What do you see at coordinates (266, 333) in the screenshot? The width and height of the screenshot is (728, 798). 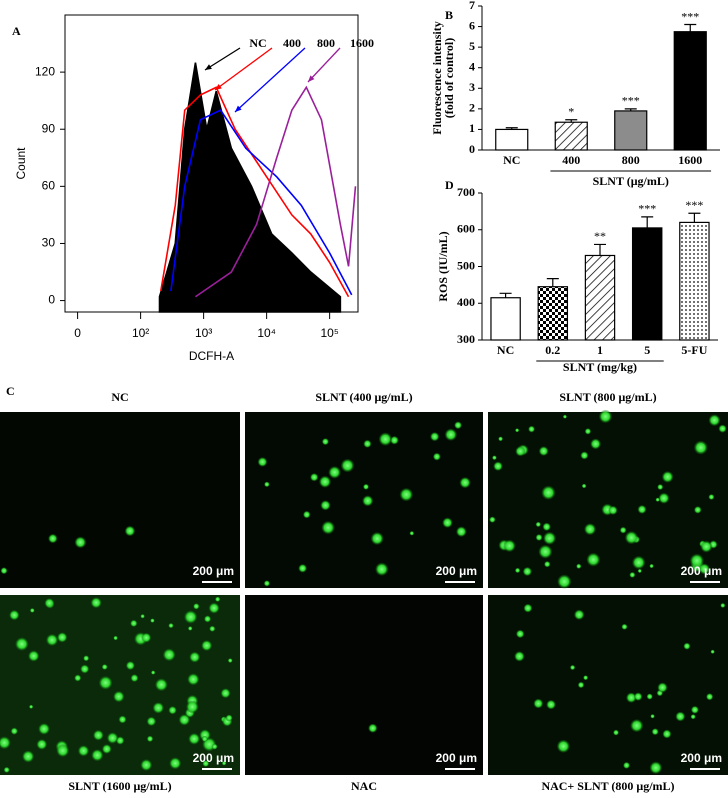 I see `x-tick-label: 10⁴` at bounding box center [266, 333].